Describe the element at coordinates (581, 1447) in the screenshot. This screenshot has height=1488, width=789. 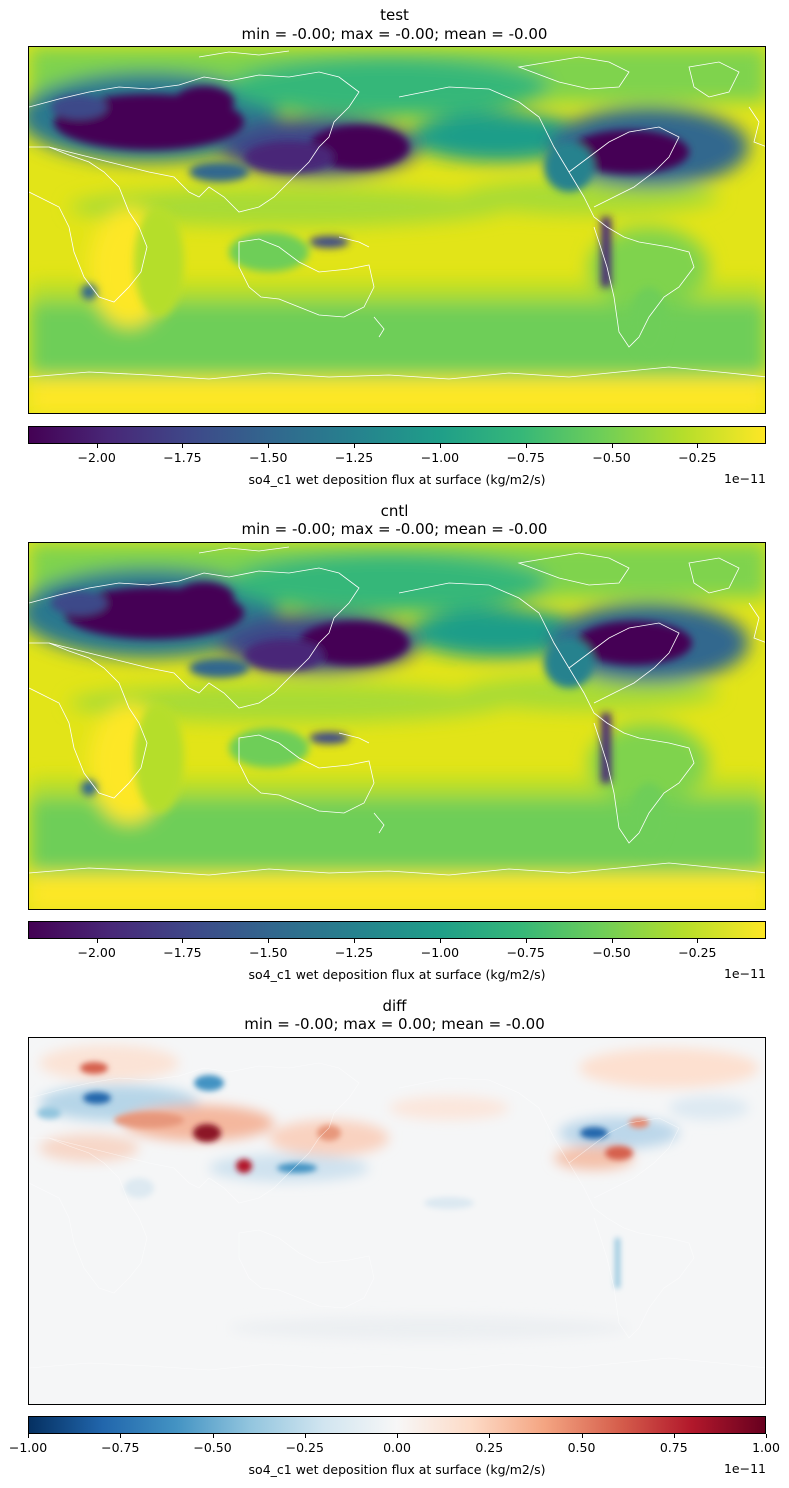
I see `colorbar-tick-label: 0.50` at that location.